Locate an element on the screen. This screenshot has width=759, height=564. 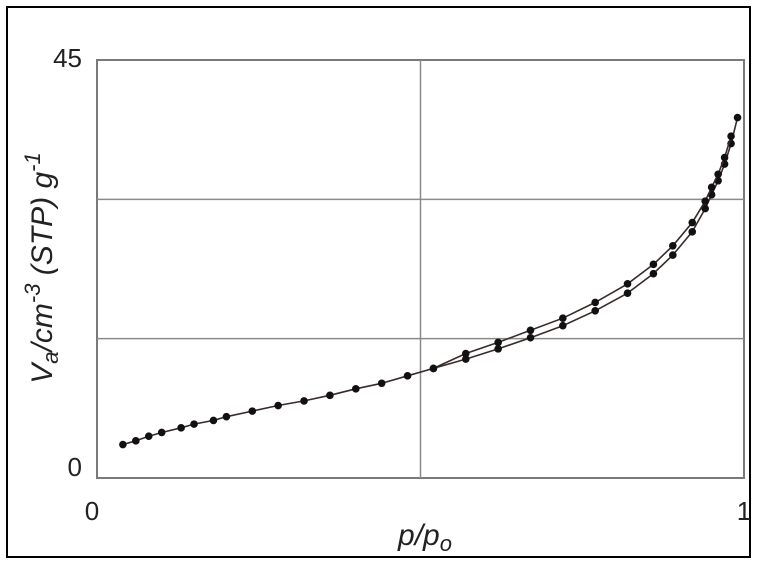
x-axis-title-sub: o is located at coordinates (446, 543).